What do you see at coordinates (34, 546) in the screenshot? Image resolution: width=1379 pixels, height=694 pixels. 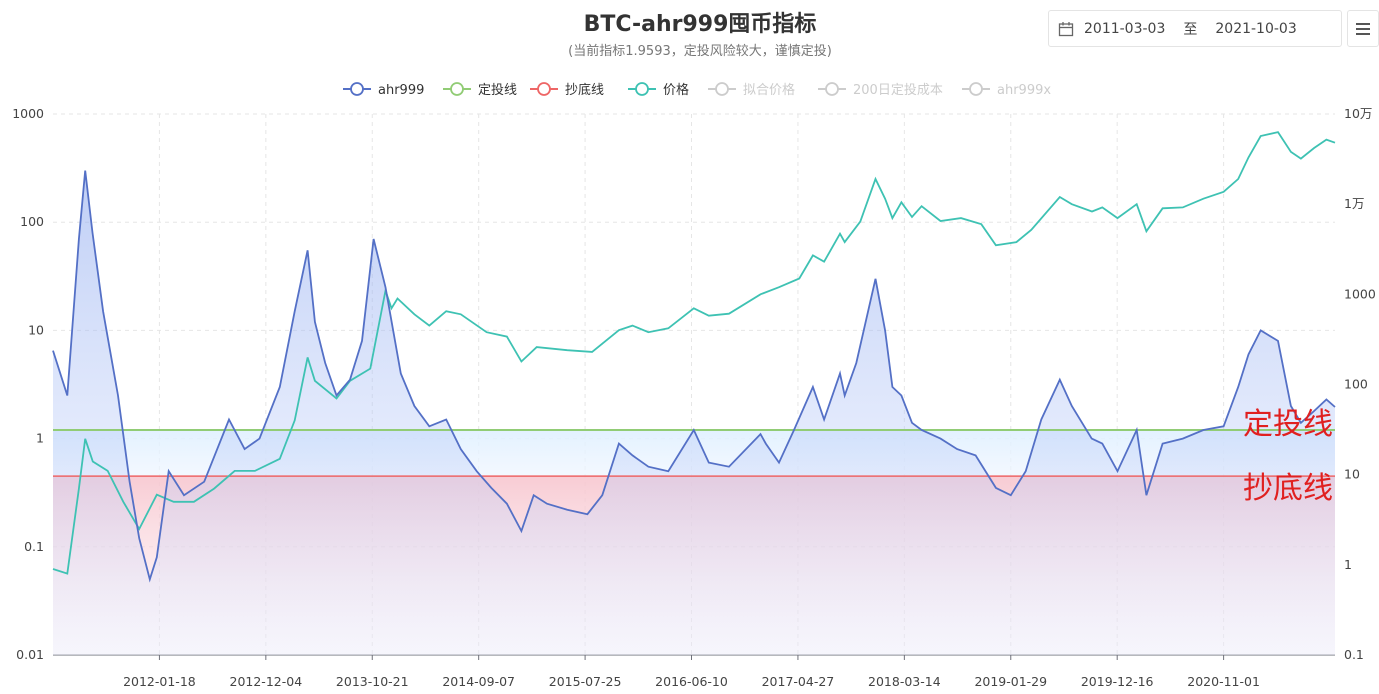 I see `y-left-tick-label: 0.1` at bounding box center [34, 546].